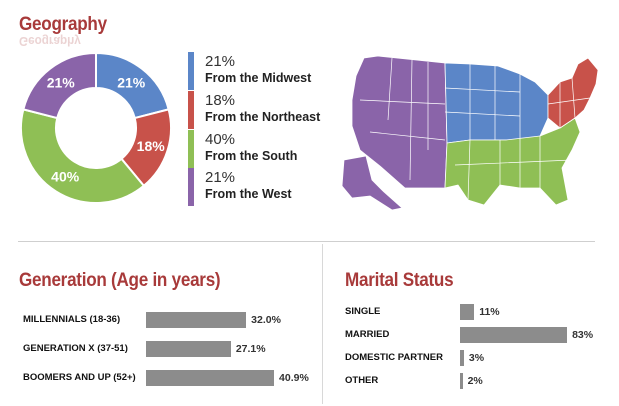  Describe the element at coordinates (258, 78) in the screenshot. I see `legend-label-midwest: From the Midwest` at that location.